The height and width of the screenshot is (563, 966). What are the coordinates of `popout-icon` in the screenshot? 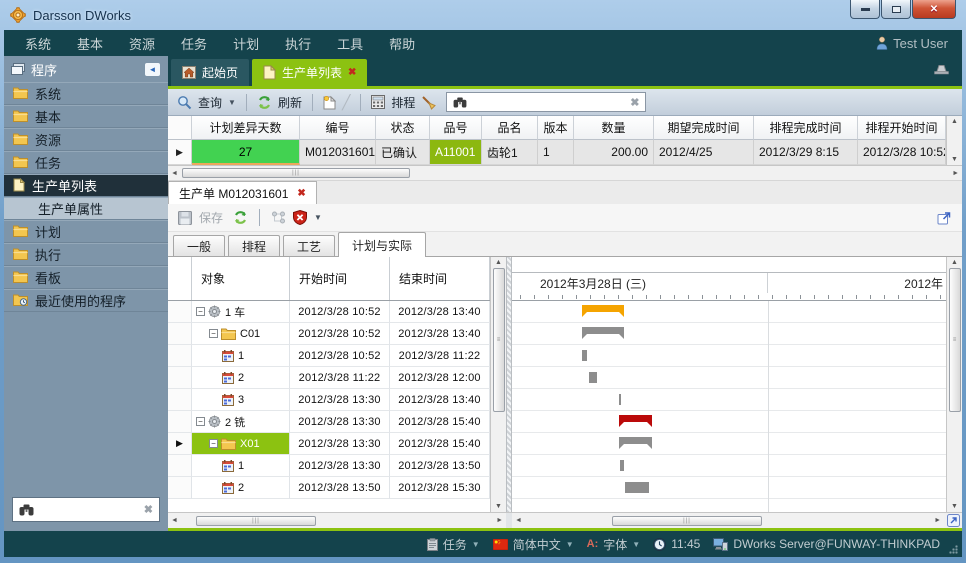 It's located at (944, 218).